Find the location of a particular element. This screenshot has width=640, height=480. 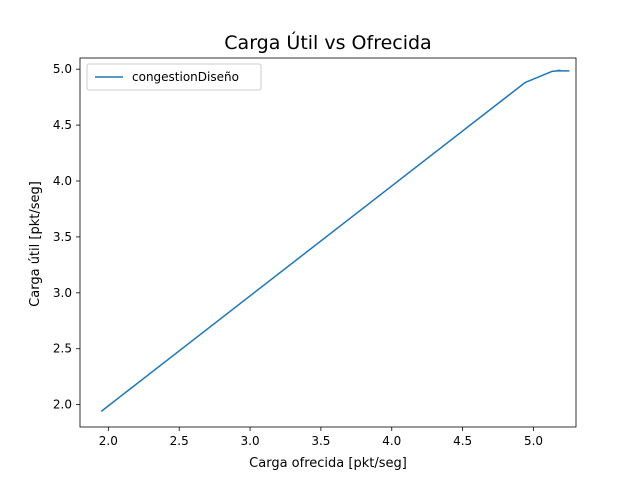

x-axis-title: Carga ofrecida [pkt/seg] is located at coordinates (328, 463).